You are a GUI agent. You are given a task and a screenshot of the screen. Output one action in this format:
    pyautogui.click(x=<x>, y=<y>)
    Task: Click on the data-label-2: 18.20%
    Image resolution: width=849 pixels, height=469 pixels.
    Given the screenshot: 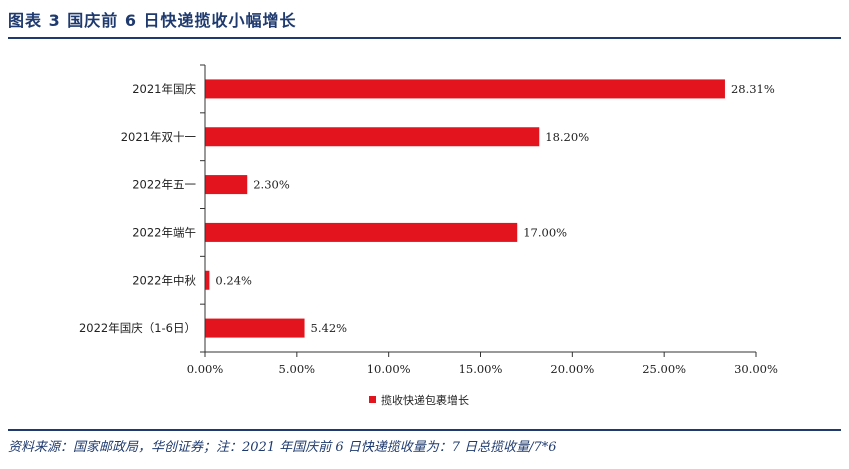 What is the action you would take?
    pyautogui.click(x=567, y=137)
    